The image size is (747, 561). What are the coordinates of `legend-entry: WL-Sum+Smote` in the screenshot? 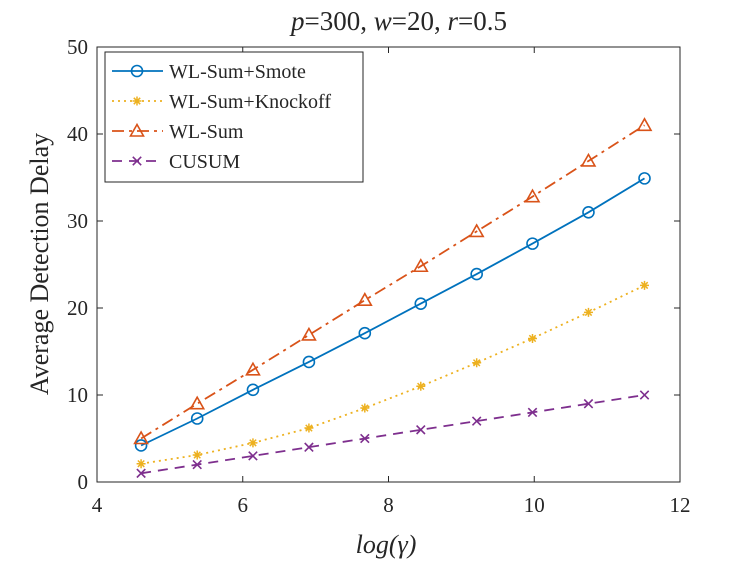 It's located at (209, 72).